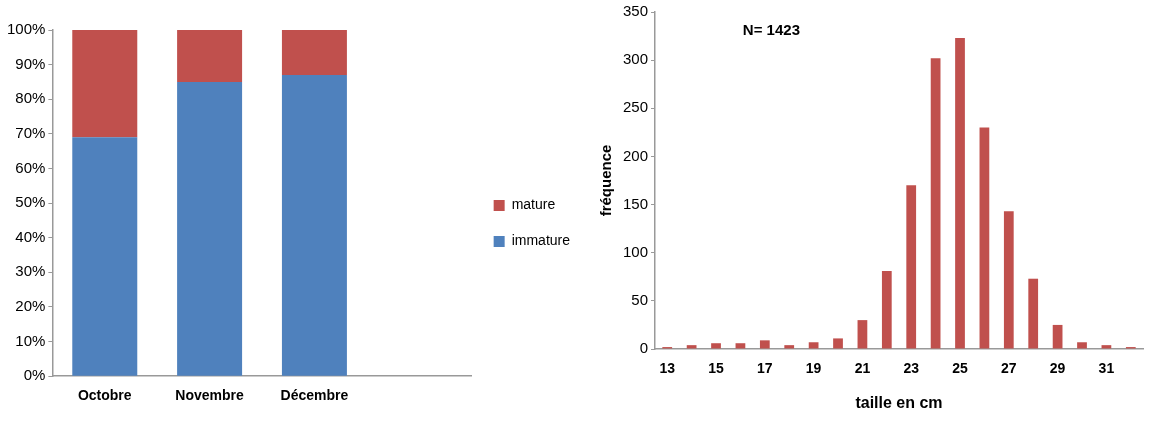  Describe the element at coordinates (716, 368) in the screenshot. I see `x-tick-label: 15` at that location.